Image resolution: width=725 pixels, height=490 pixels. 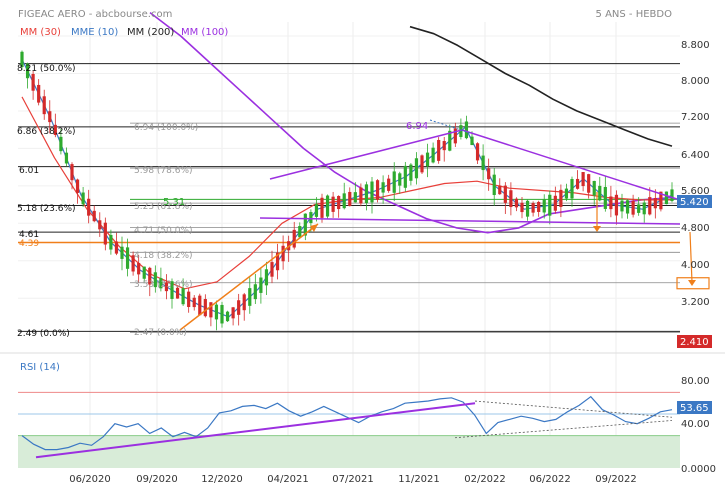 I want to click on fib-inner-label-6: 2.47 (0.0%), so click(x=160, y=333).